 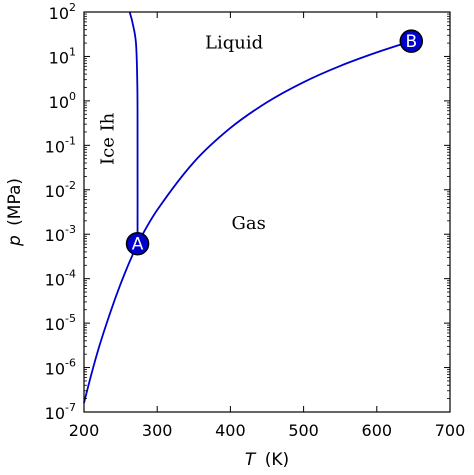 What do you see at coordinates (303, 430) in the screenshot?
I see `x-tick-label: 500` at bounding box center [303, 430].